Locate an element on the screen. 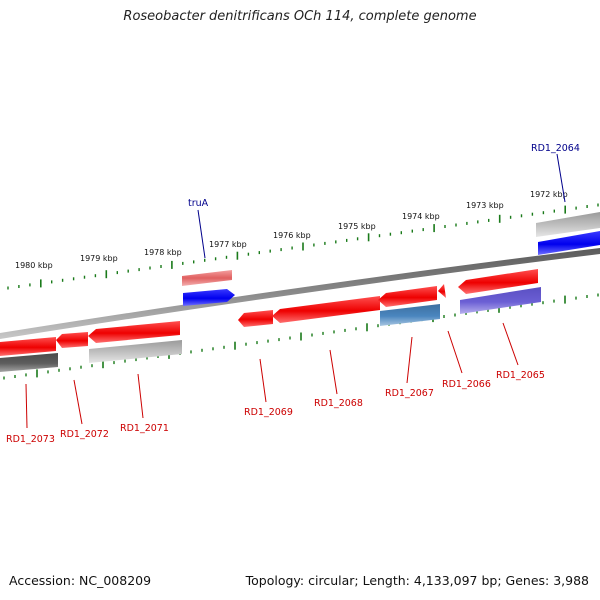  leader-RD1_2066 is located at coordinates (455, 352).